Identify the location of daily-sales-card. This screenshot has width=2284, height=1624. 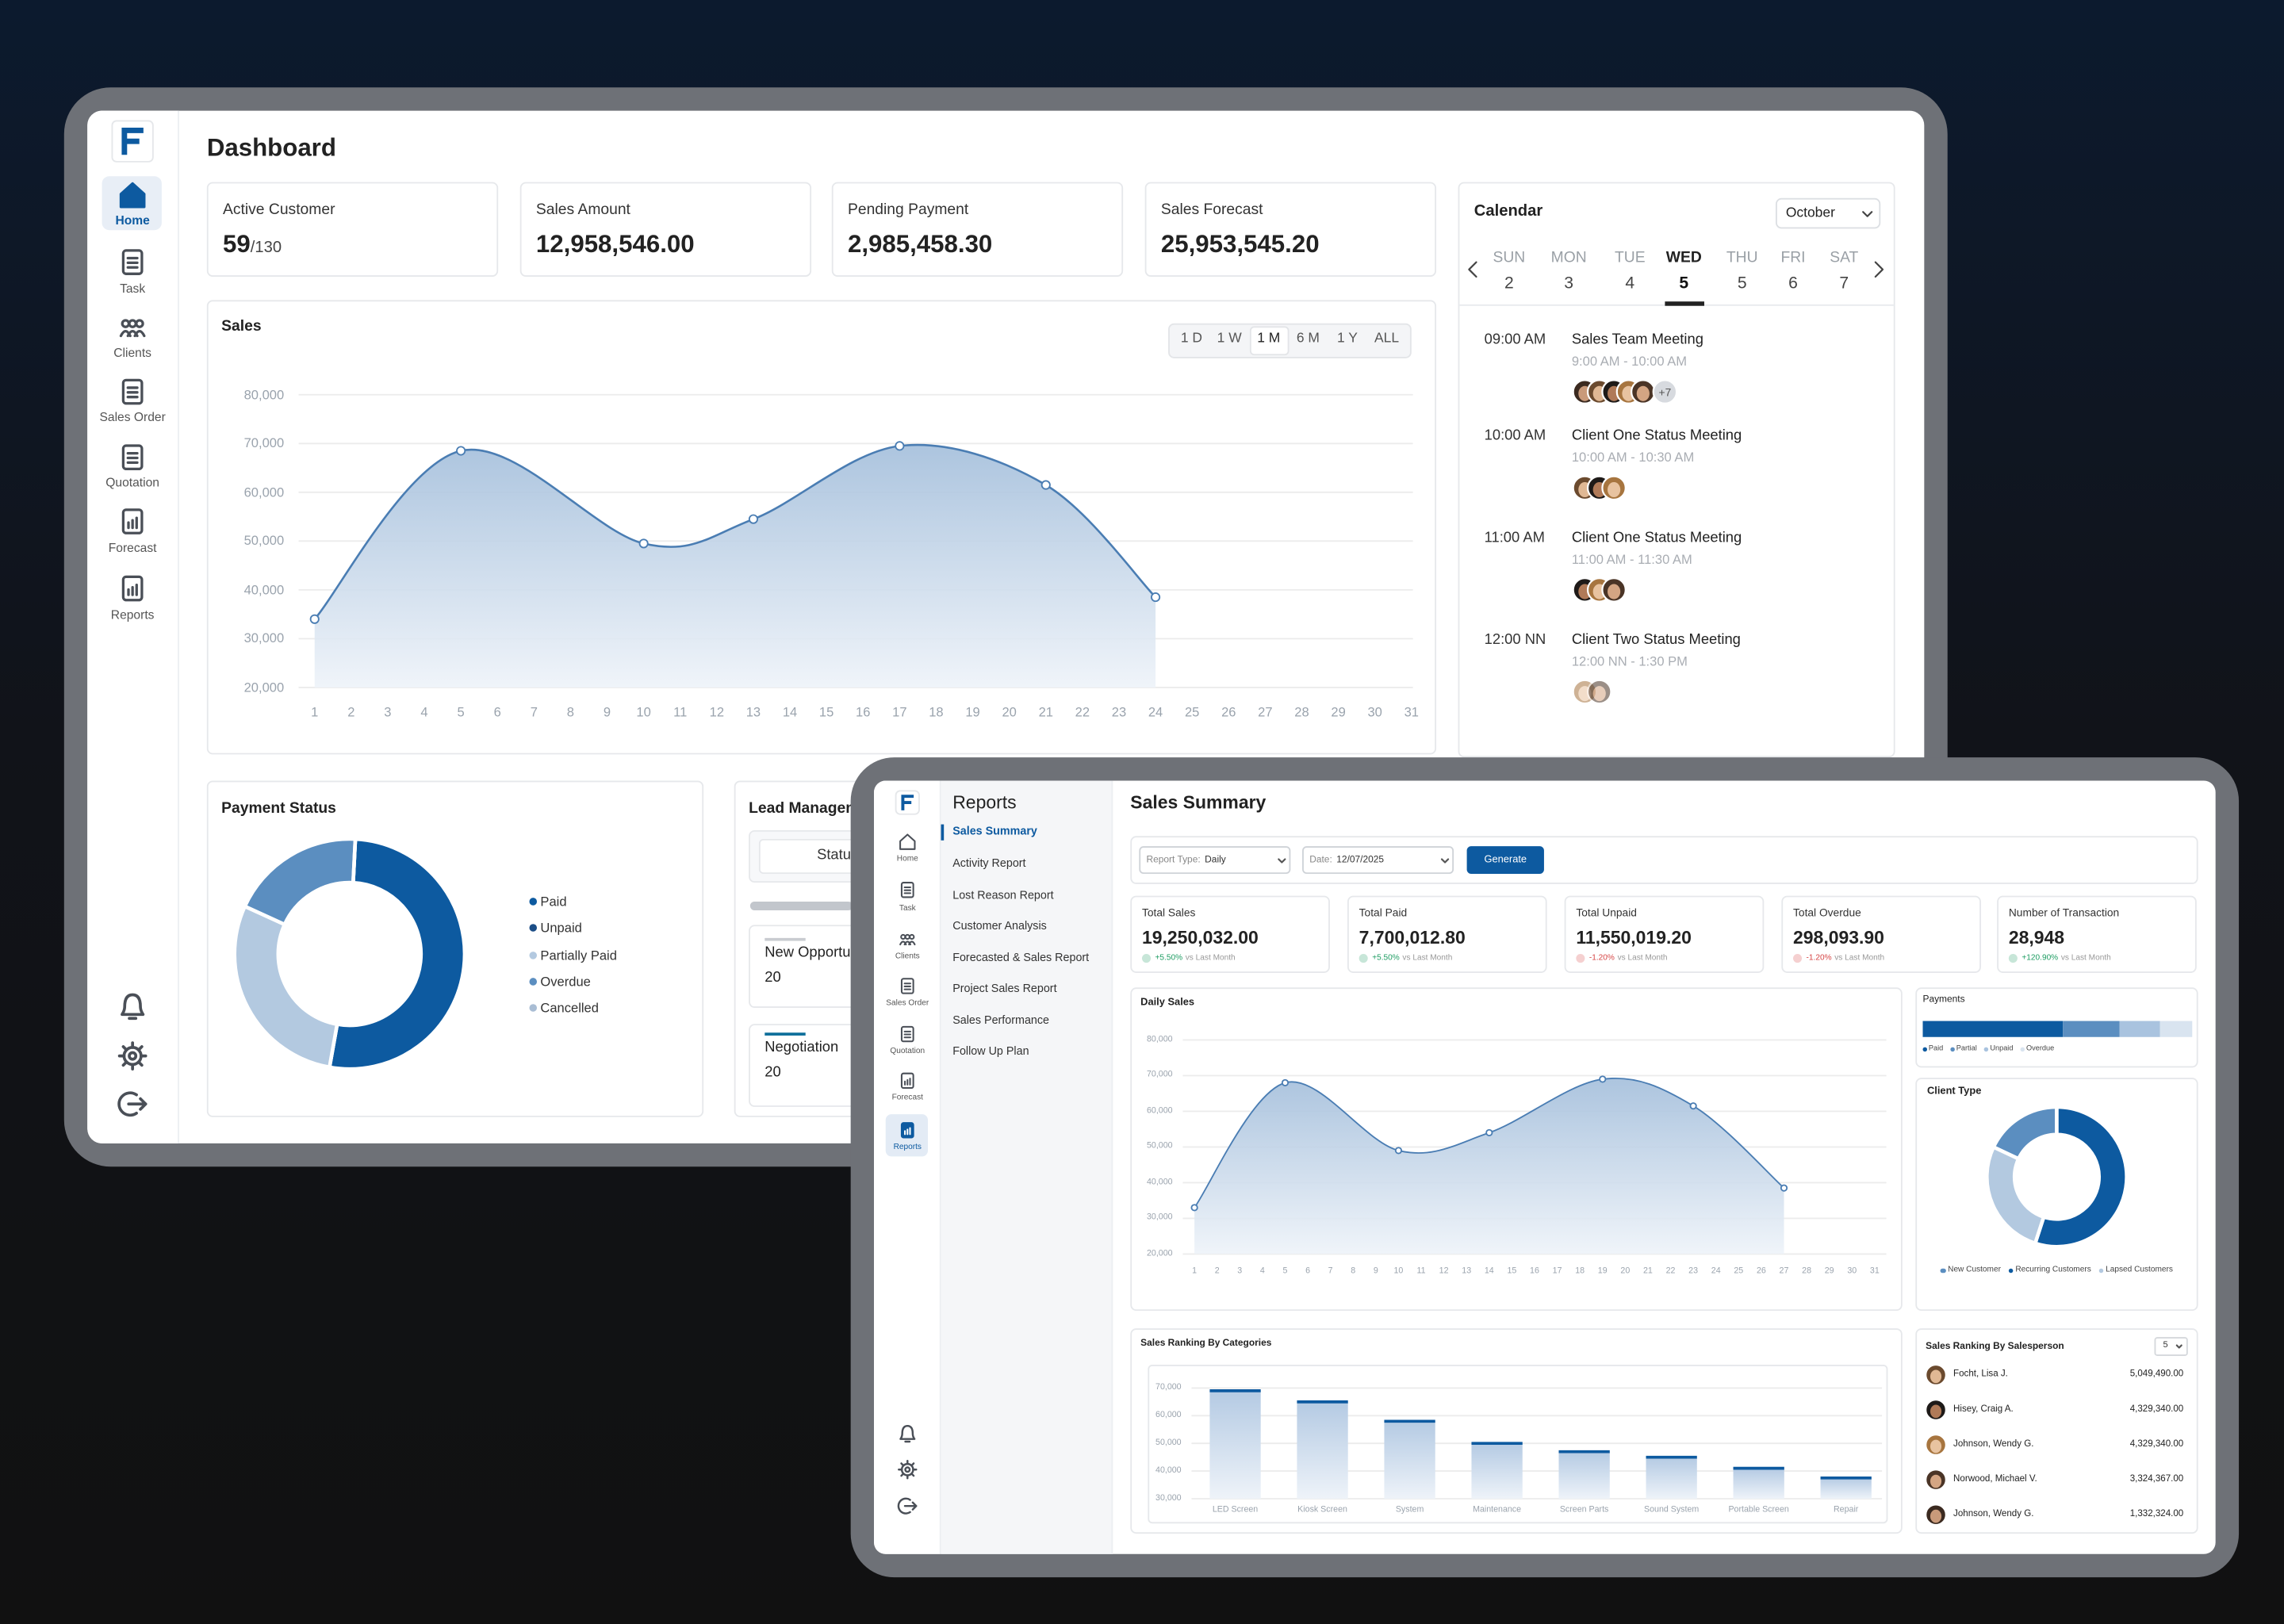
(1516, 1149).